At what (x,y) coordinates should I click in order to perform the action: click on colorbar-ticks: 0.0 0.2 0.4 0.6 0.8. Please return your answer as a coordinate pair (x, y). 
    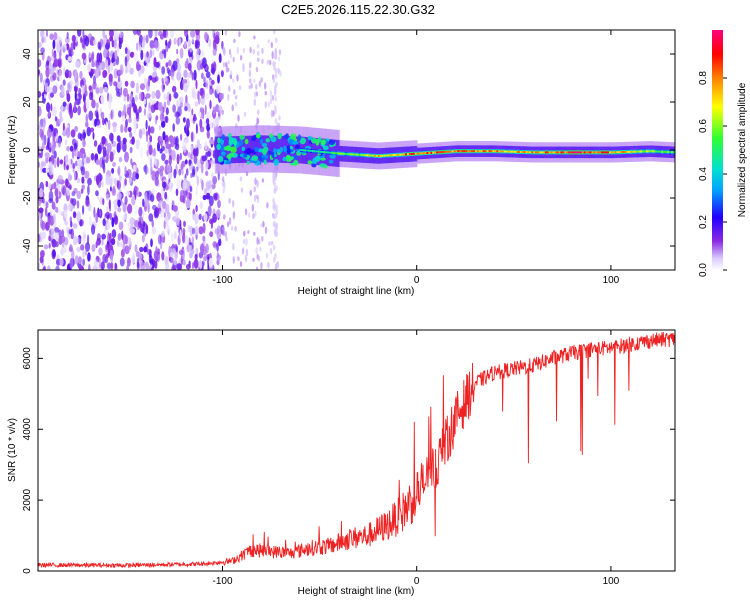
    Looking at the image, I should click on (712, 174).